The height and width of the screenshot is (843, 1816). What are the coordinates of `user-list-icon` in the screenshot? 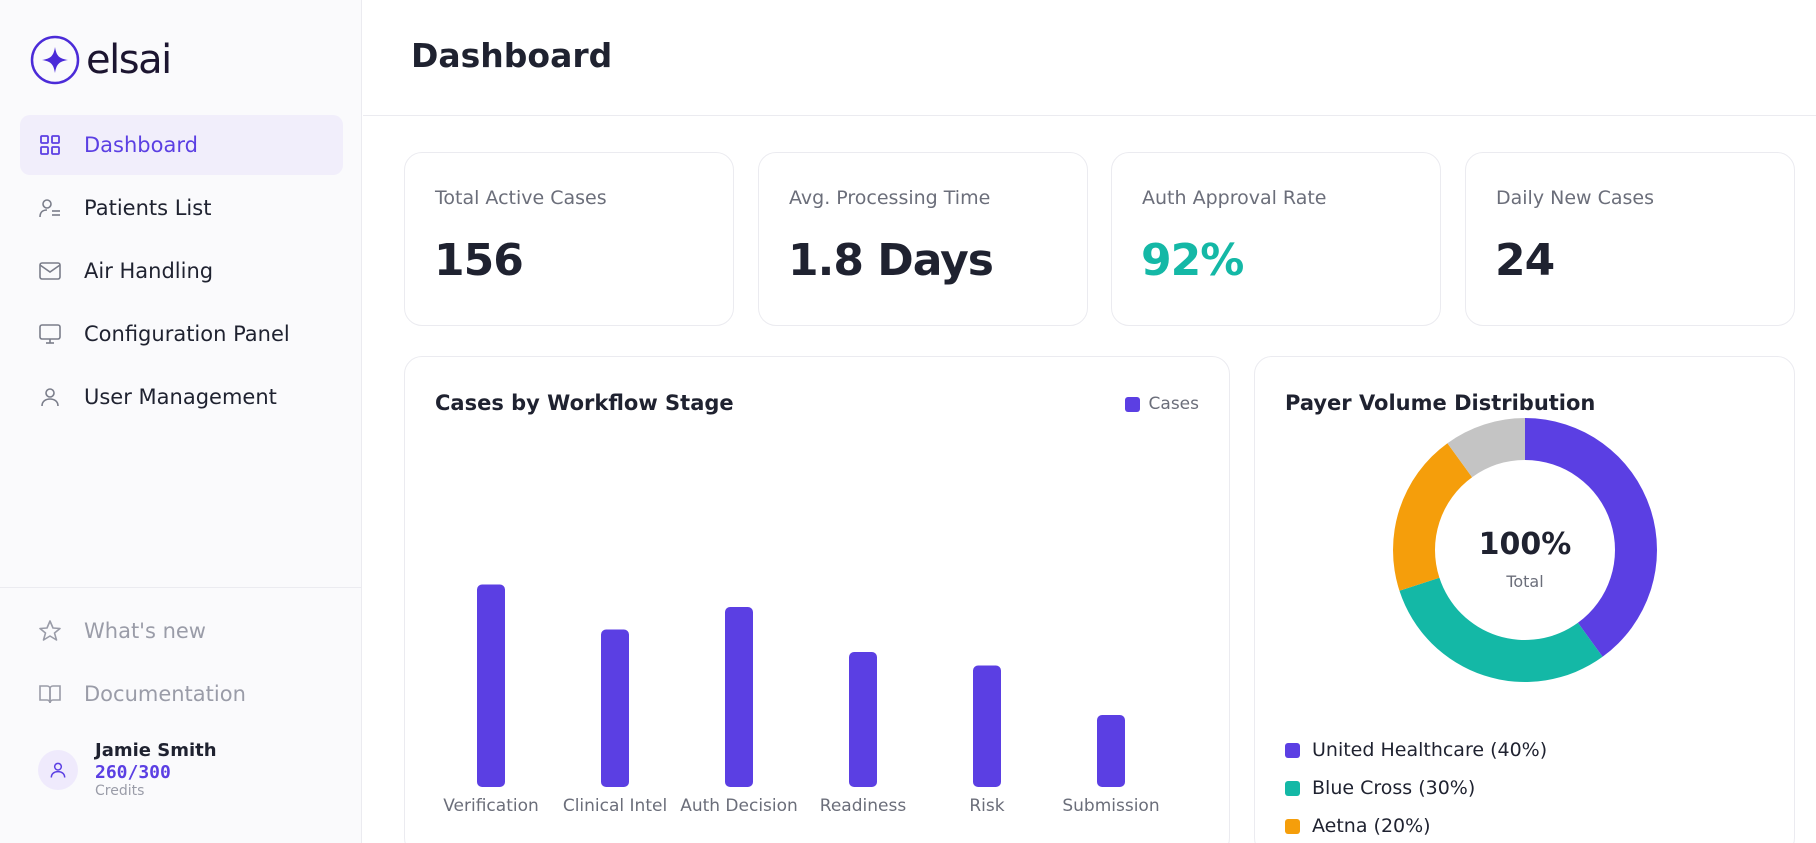 It's located at (50, 208).